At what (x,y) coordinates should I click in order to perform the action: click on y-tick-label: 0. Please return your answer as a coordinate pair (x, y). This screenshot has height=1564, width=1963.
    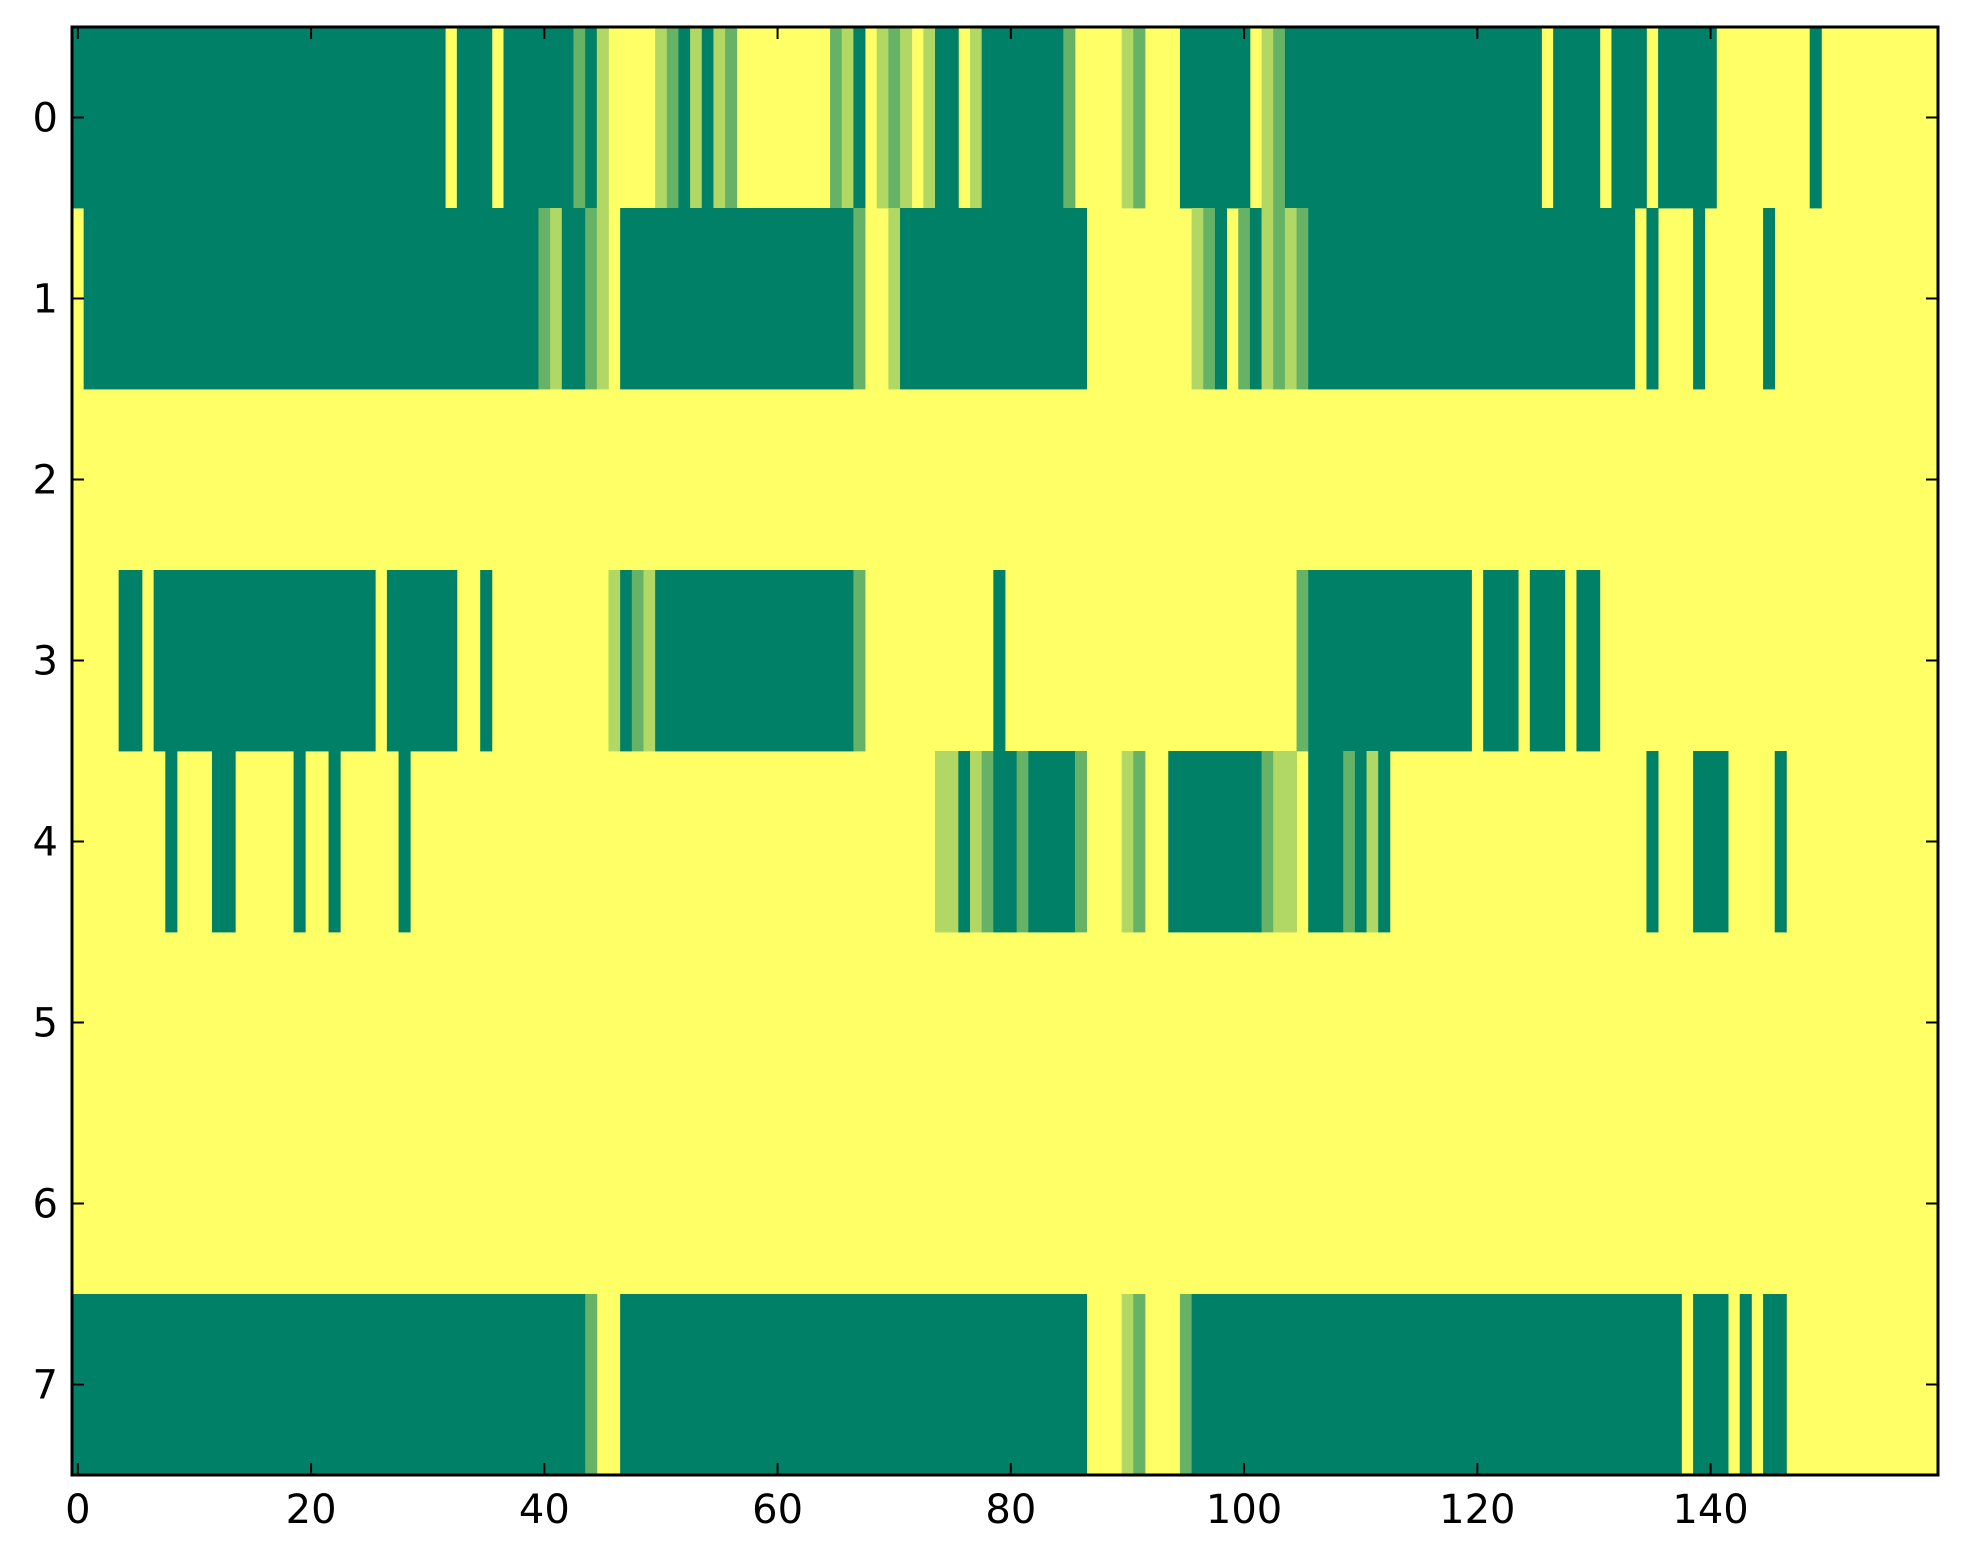
    Looking at the image, I should click on (45, 119).